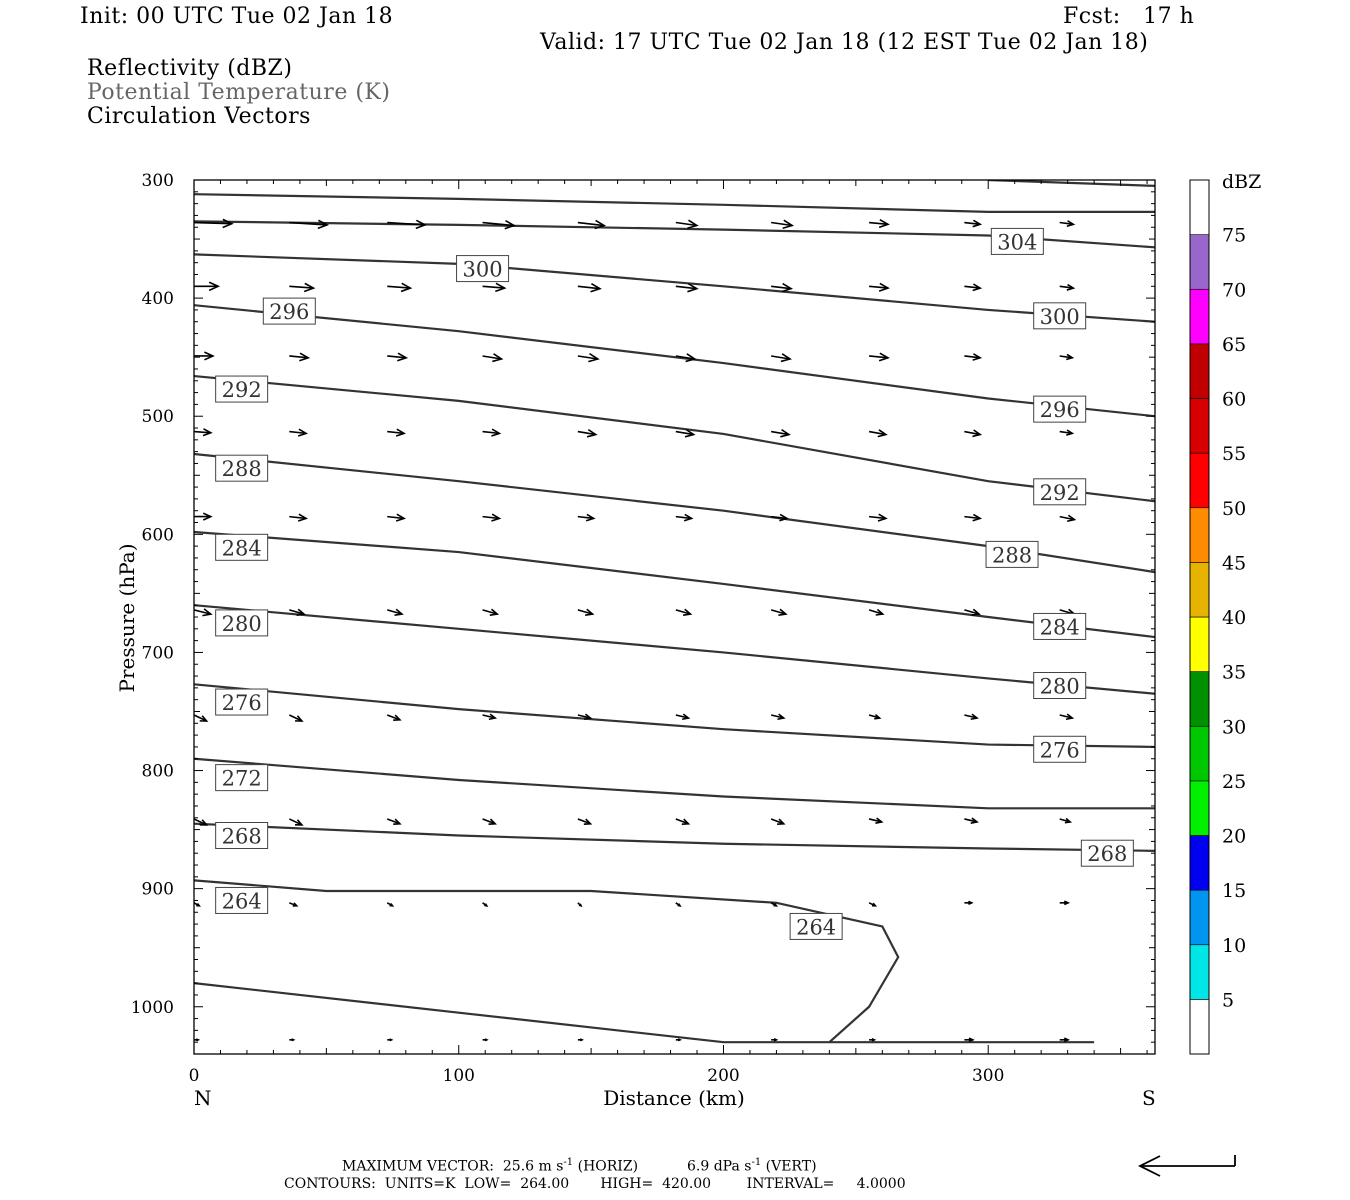 The height and width of the screenshot is (1200, 1350). I want to click on colorbar-tick-label: 15, so click(1234, 891).